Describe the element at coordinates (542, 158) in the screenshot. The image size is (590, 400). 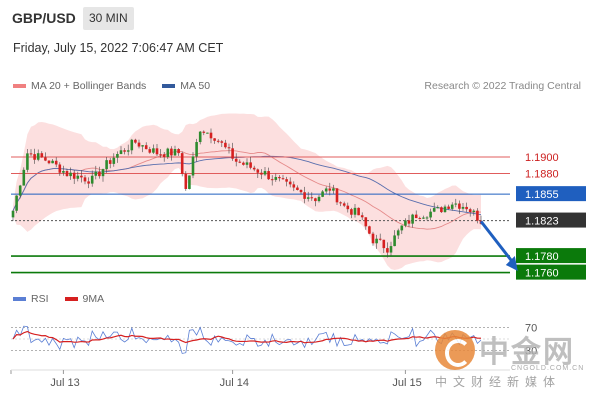
I see `level-label-text: 1.1900` at that location.